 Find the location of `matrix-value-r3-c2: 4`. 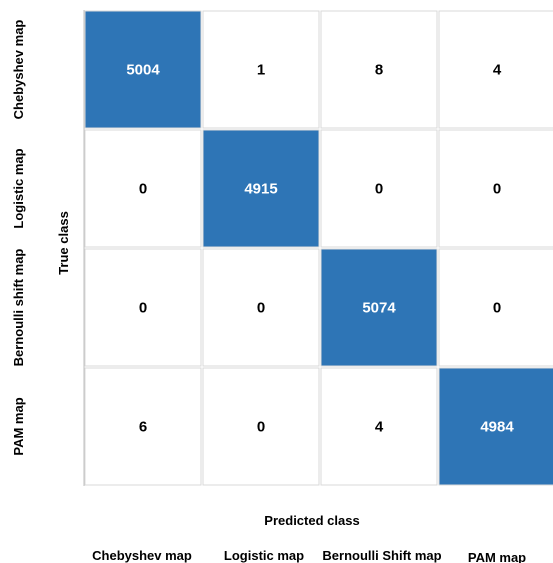

matrix-value-r3-c2: 4 is located at coordinates (379, 427).